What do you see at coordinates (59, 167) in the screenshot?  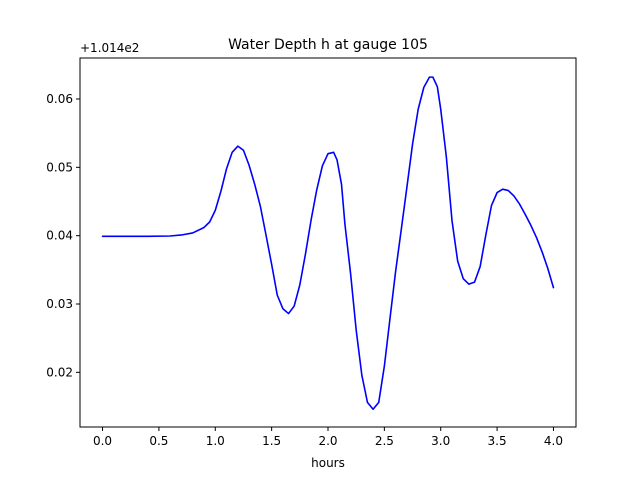 I see `y-tick-label: 0.05` at bounding box center [59, 167].